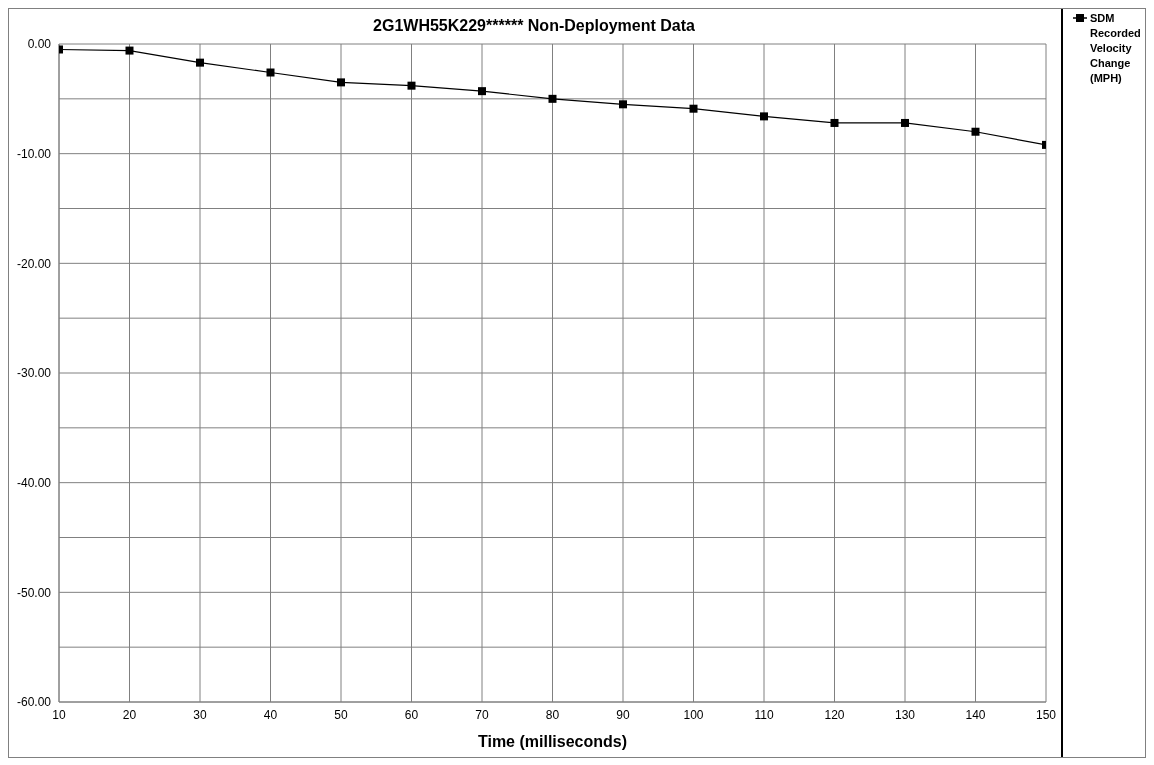  Describe the element at coordinates (534, 26) in the screenshot. I see `chart-title: 2G1WH55K229****** Non-Deployment Data` at that location.